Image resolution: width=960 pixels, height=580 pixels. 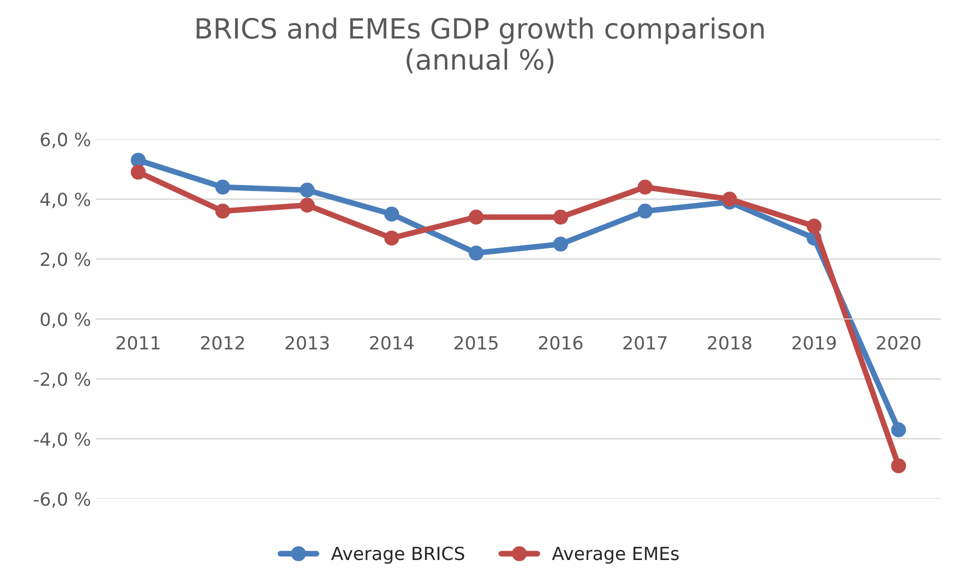 What do you see at coordinates (480, 45) in the screenshot?
I see `chart-title: BRICS and EMEs GDP growth comparison (annual %)` at bounding box center [480, 45].